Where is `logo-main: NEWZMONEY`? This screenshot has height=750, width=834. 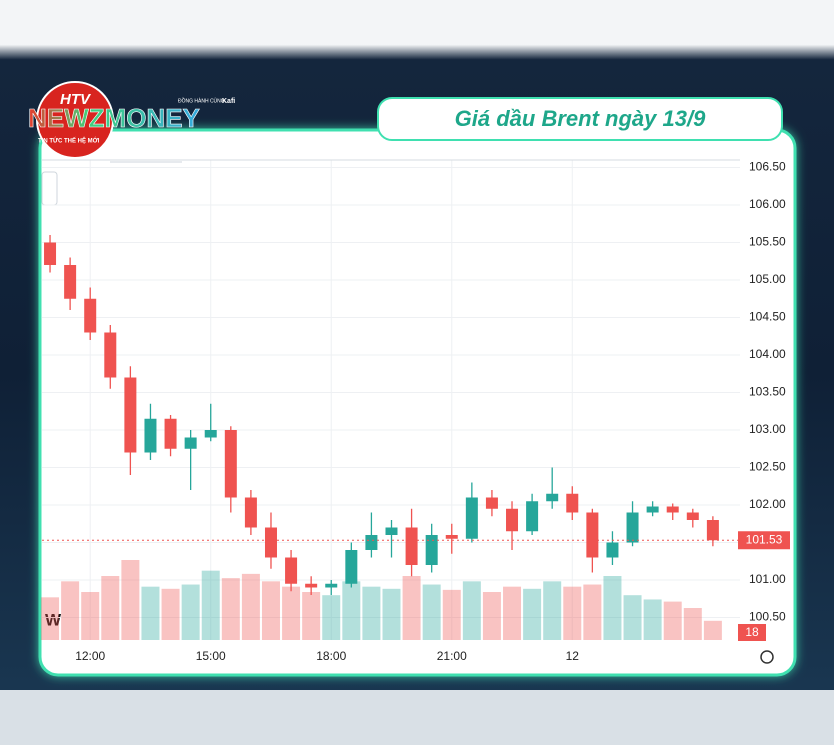 logo-main: NEWZMONEY is located at coordinates (114, 118).